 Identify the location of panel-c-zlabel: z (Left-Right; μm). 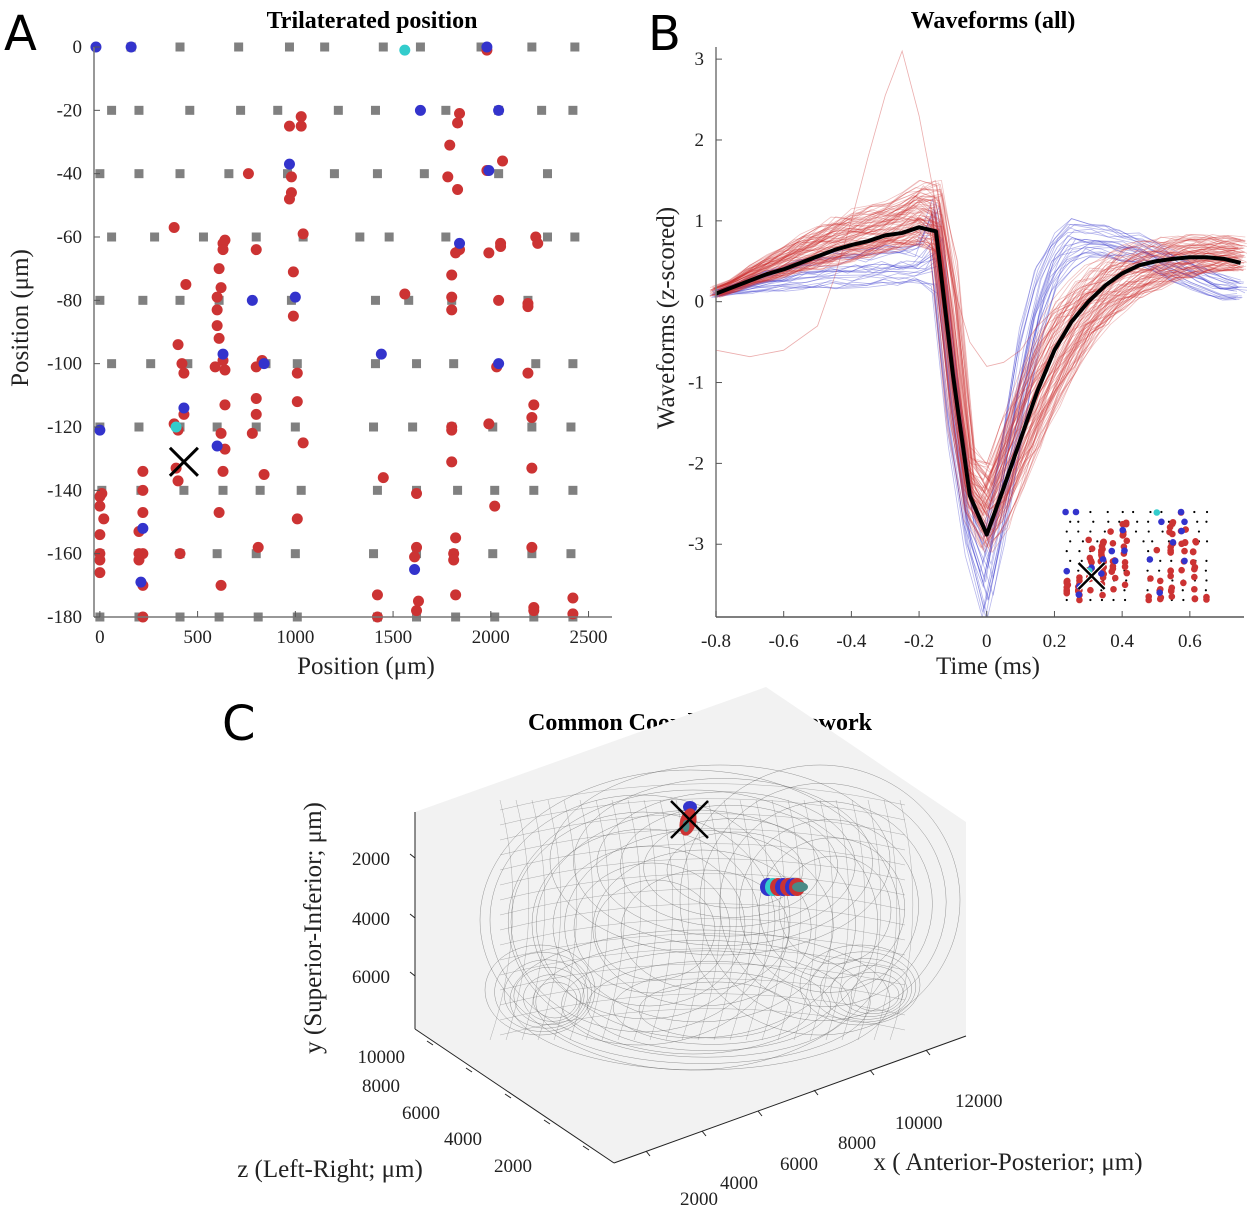
(330, 1169).